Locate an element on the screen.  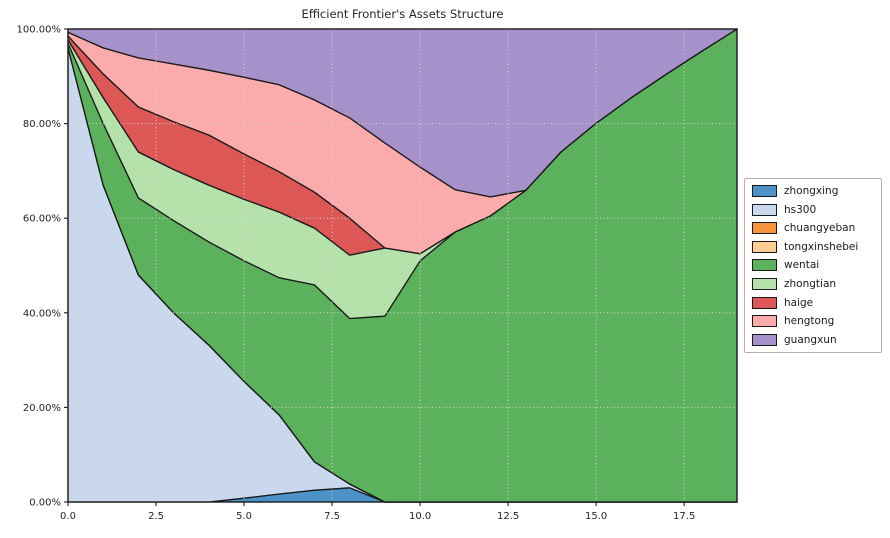
ytick-label: 20.00% is located at coordinates (42, 408).